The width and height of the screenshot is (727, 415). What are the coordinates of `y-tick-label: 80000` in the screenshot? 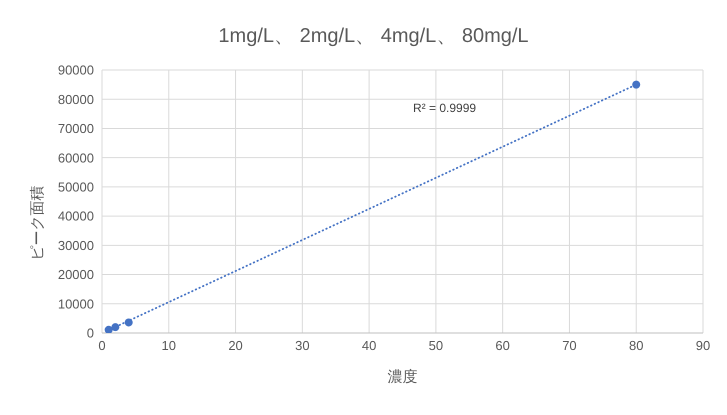 It's located at (76, 99).